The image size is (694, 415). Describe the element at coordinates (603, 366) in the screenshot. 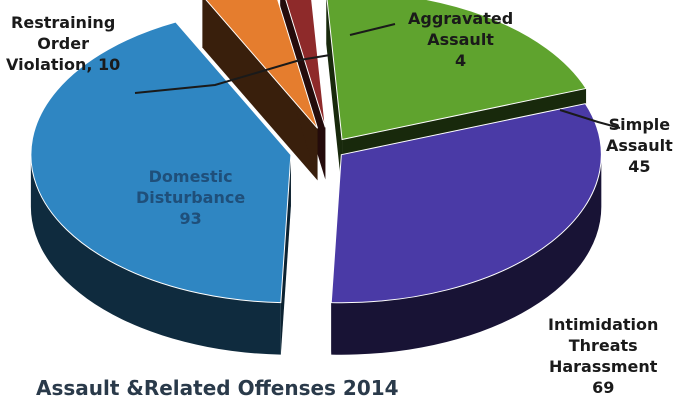

I see `slice-label-line: Harassment` at that location.